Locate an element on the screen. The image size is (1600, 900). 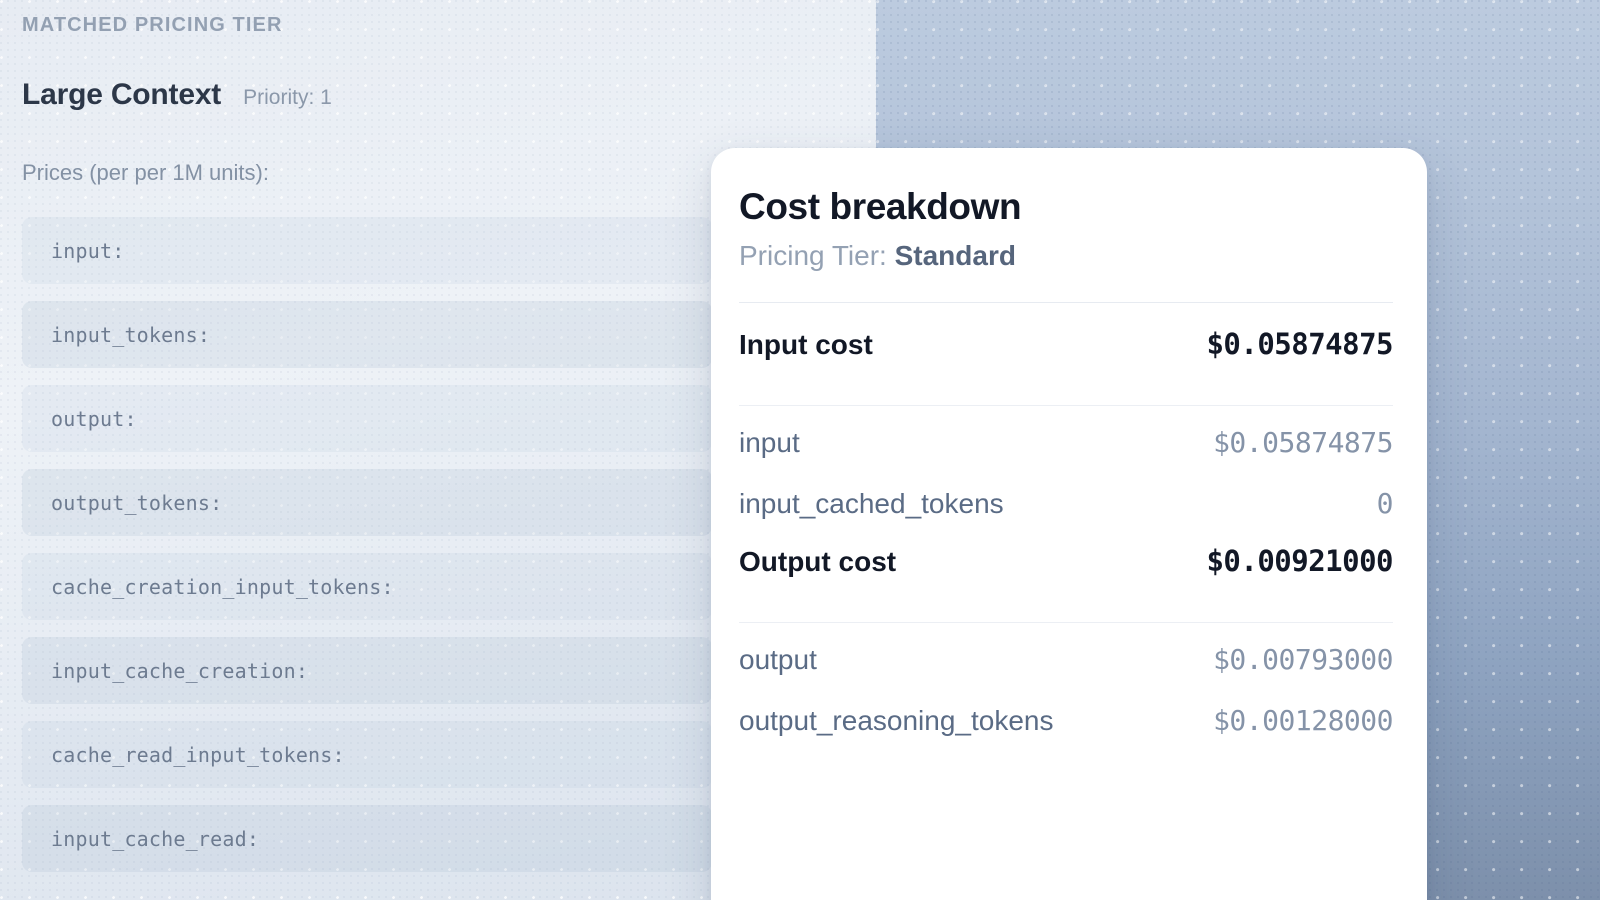
cost-item-row: output $0.00793000 is located at coordinates (1066, 659).